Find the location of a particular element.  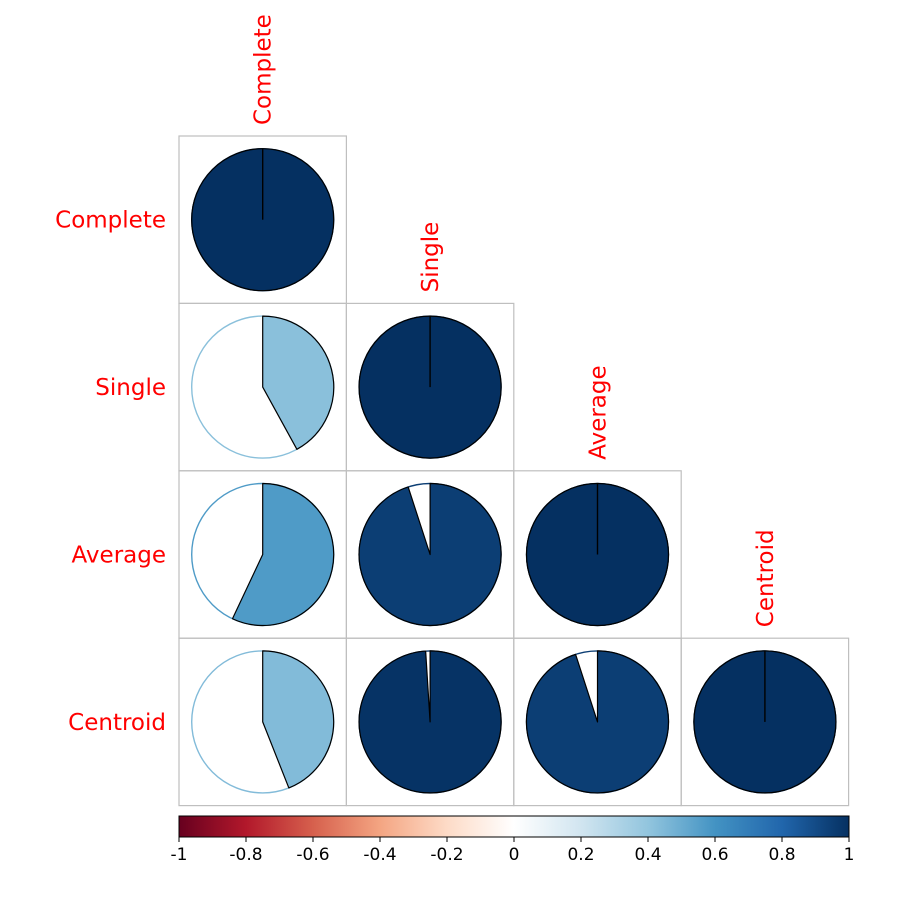

color-legend-tick-label: 0.2 is located at coordinates (580, 855).